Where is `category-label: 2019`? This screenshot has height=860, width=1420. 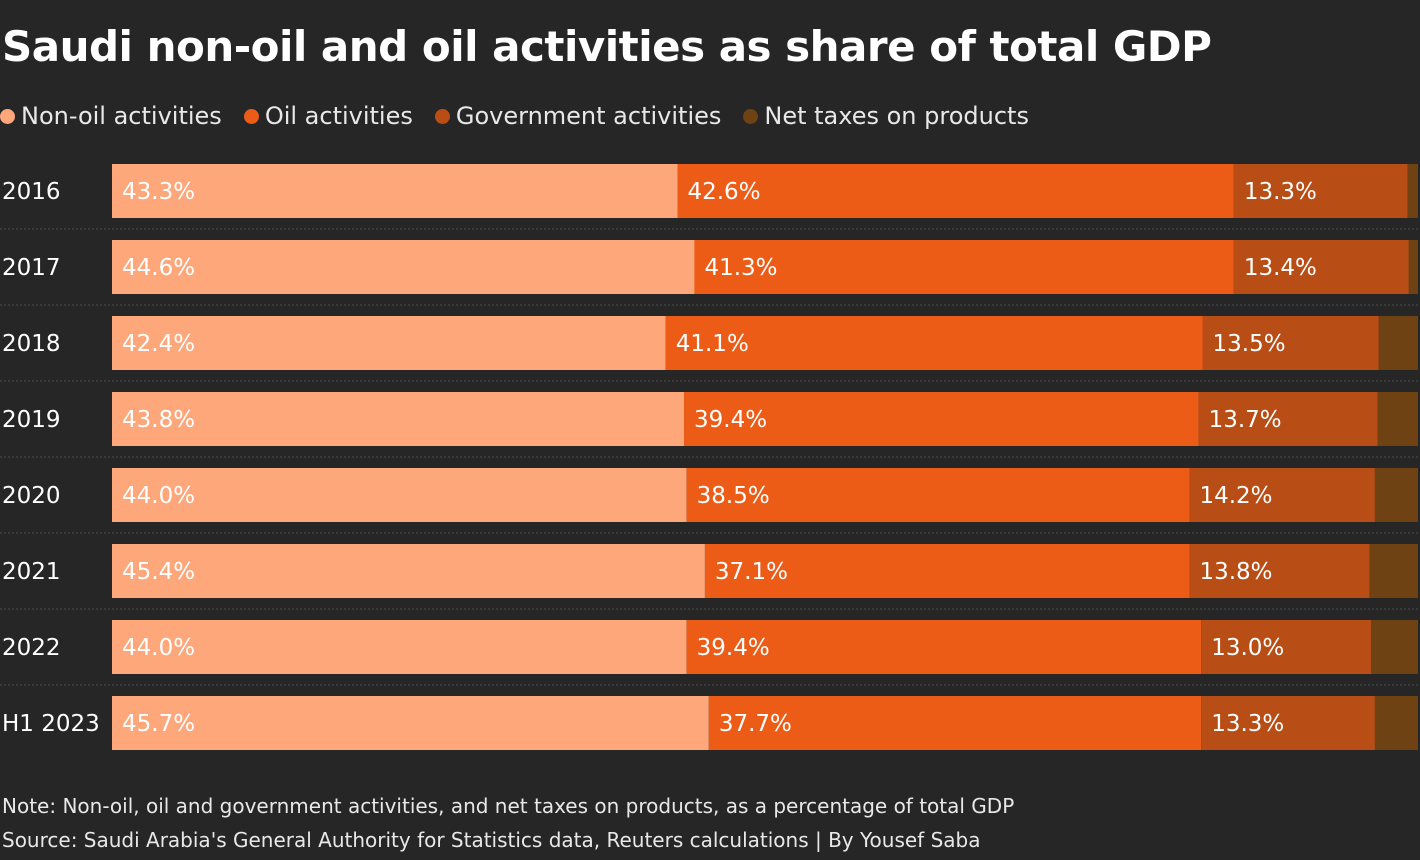 category-label: 2019 is located at coordinates (31, 420).